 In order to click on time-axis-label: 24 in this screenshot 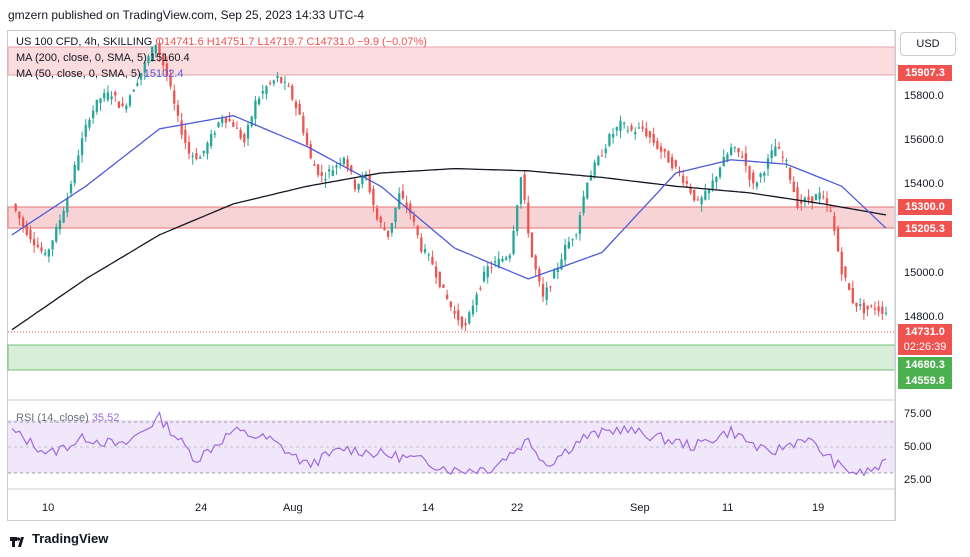, I will do `click(201, 508)`.